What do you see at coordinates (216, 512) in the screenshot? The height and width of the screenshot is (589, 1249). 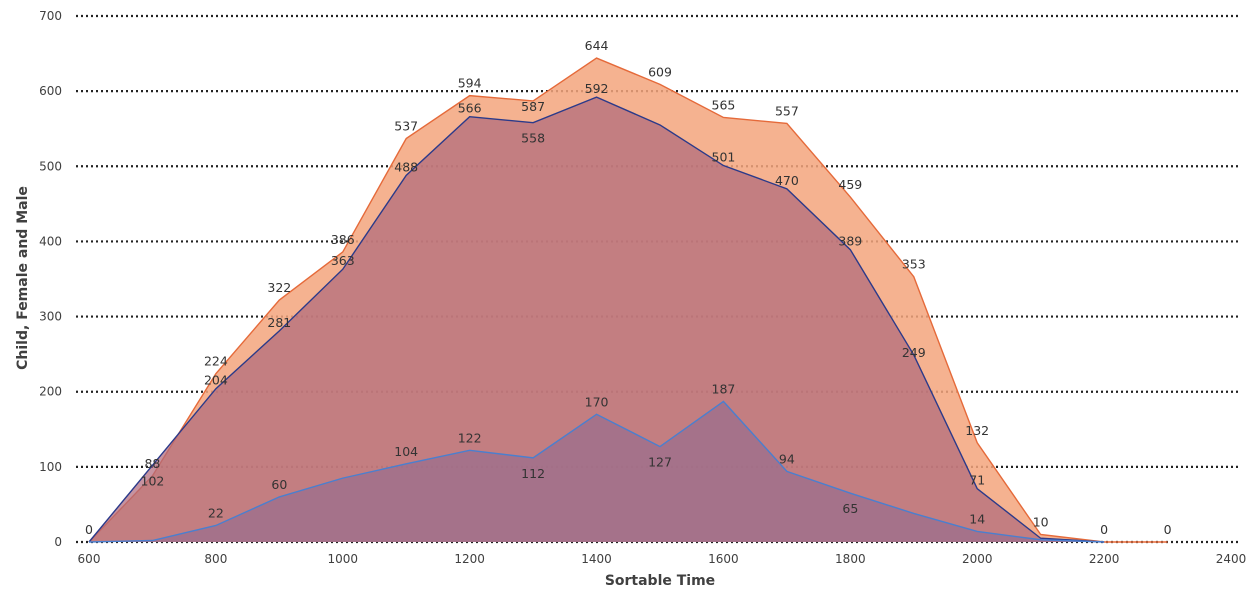 I see `data-label: 22` at bounding box center [216, 512].